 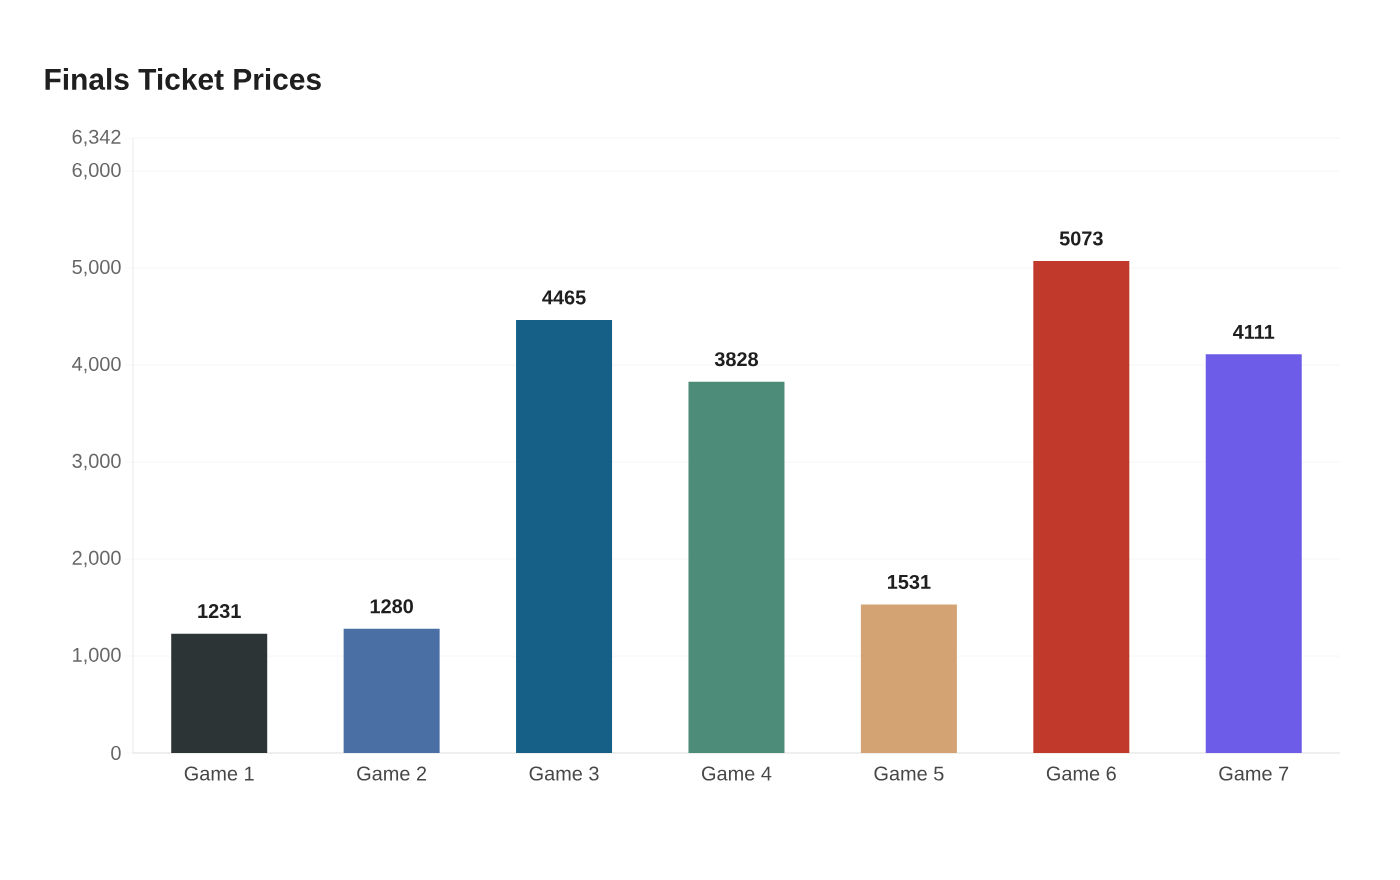 What do you see at coordinates (737, 773) in the screenshot?
I see `x-tick-label: Game 4` at bounding box center [737, 773].